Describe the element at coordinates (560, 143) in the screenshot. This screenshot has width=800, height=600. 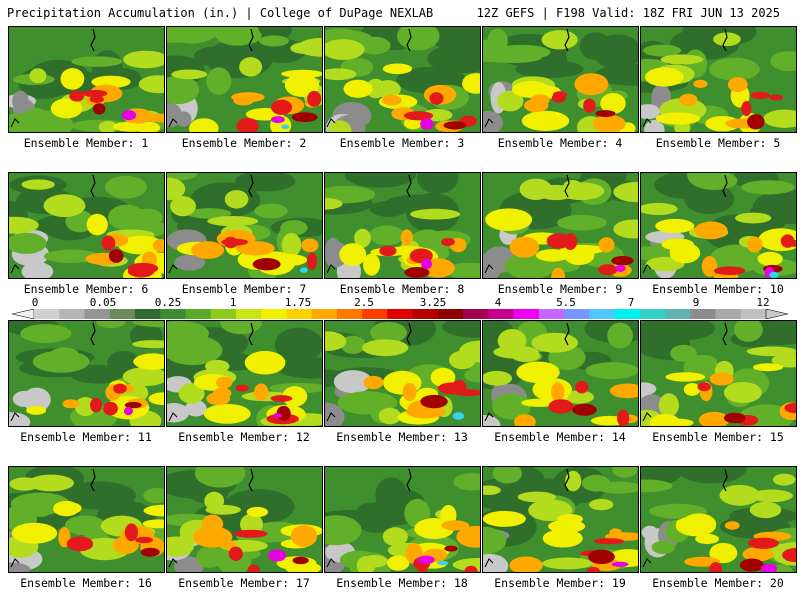
I see `ensemble-member-label: Ensemble Member: 4` at that location.